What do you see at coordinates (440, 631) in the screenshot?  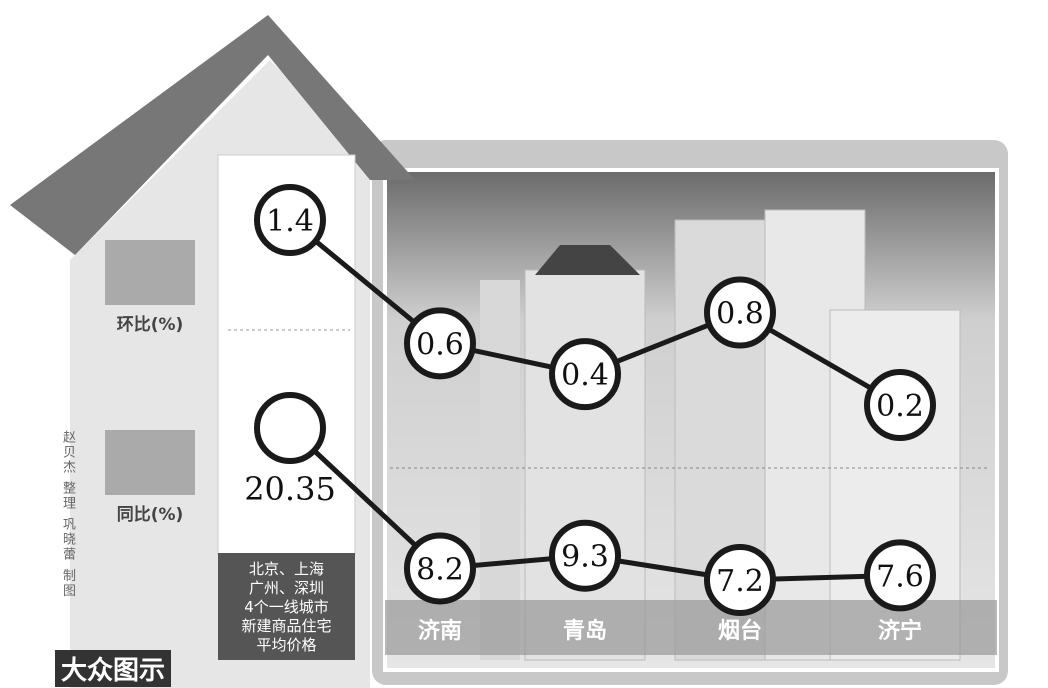 I see `category-label: 济南` at bounding box center [440, 631].